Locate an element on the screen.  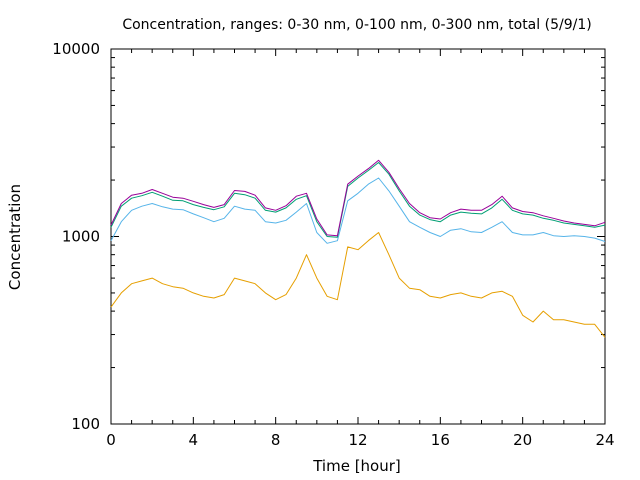
x-tick-label: 16 is located at coordinates (440, 440).